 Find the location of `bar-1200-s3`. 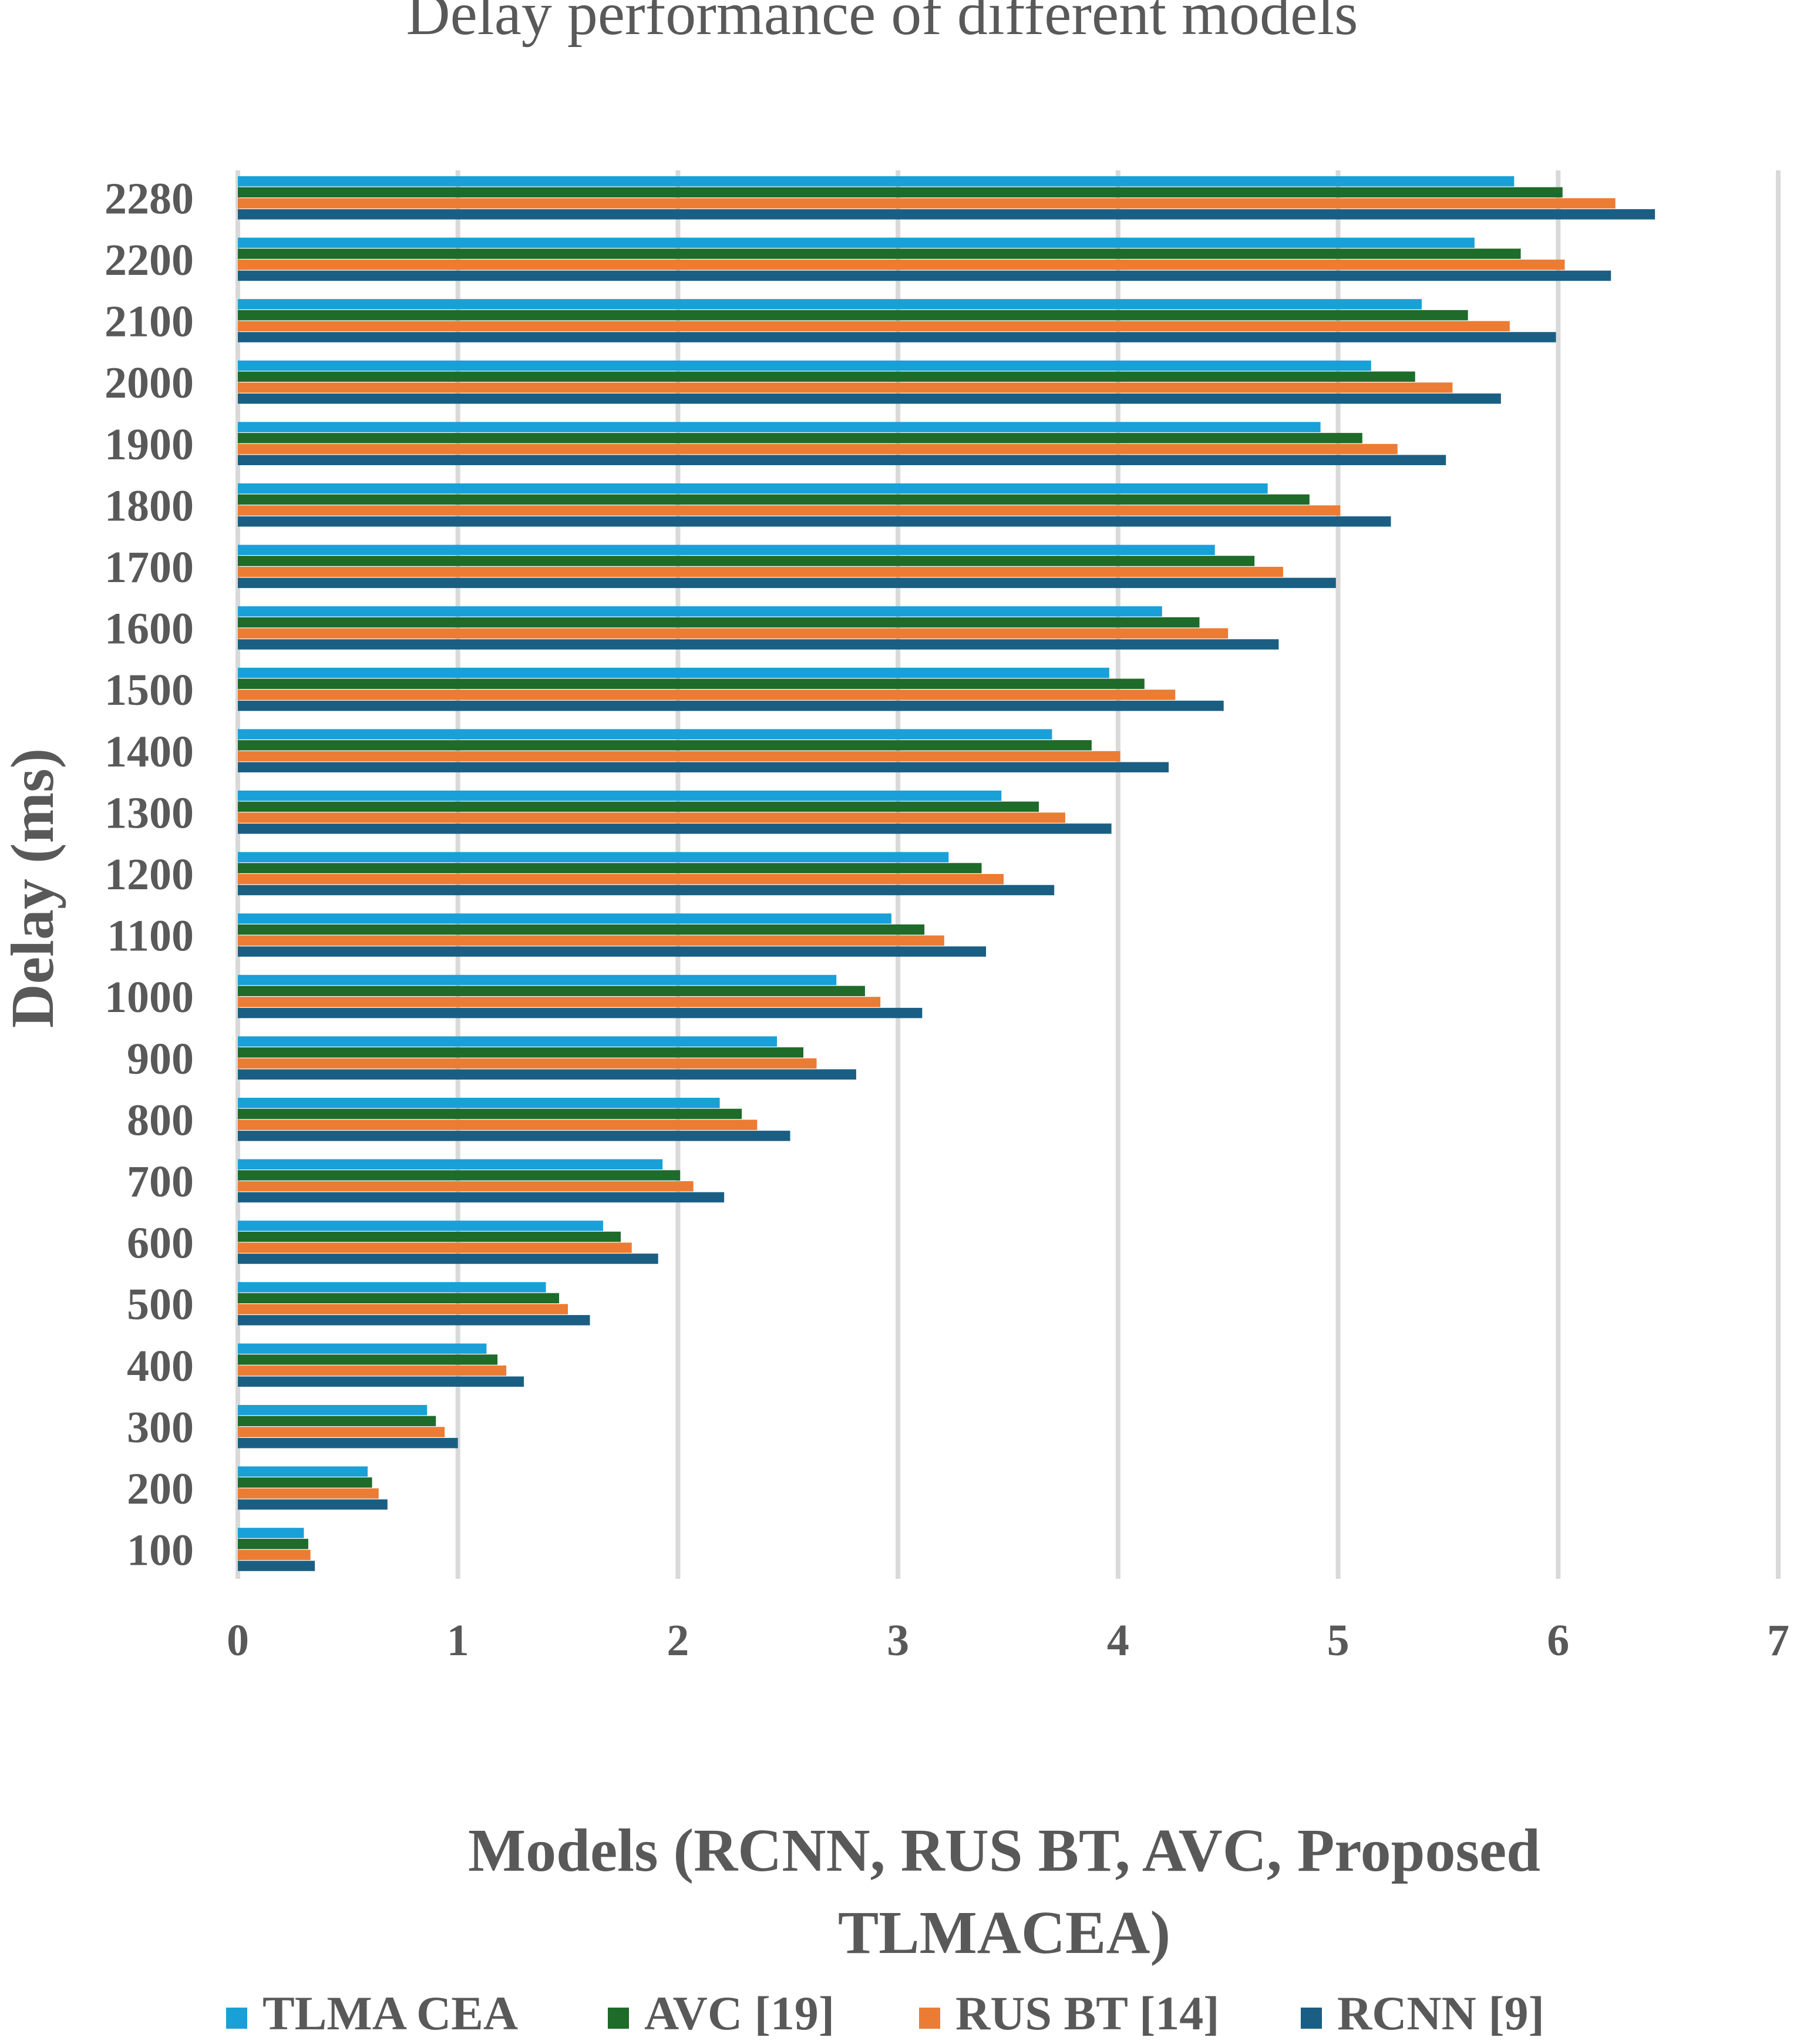

bar-1200-s3 is located at coordinates (647, 890).